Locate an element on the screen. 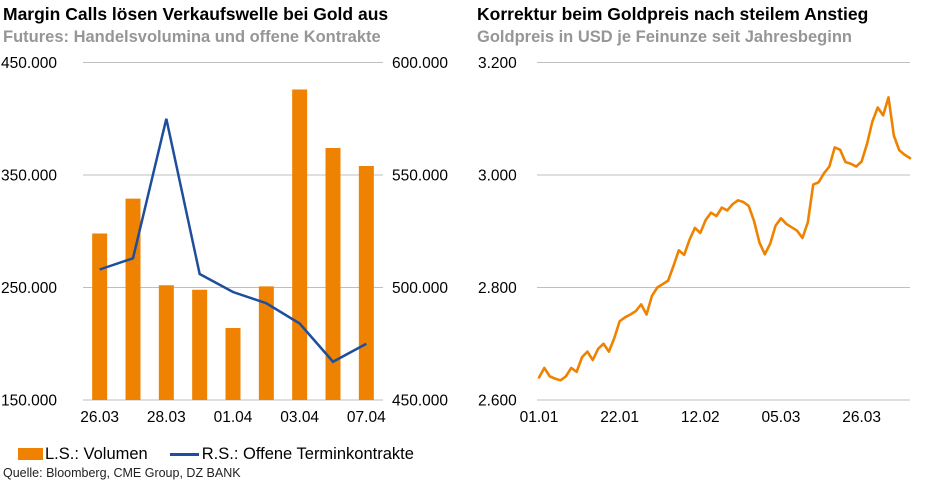  y-axis-tick-label: 250.000 is located at coordinates (29, 288).